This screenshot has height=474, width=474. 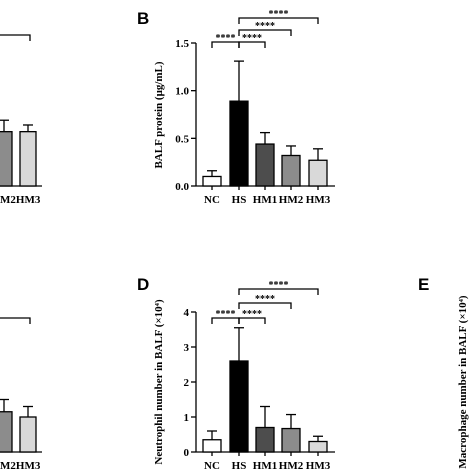 I want to click on panelB-bar-hm1, so click(x=265, y=165).